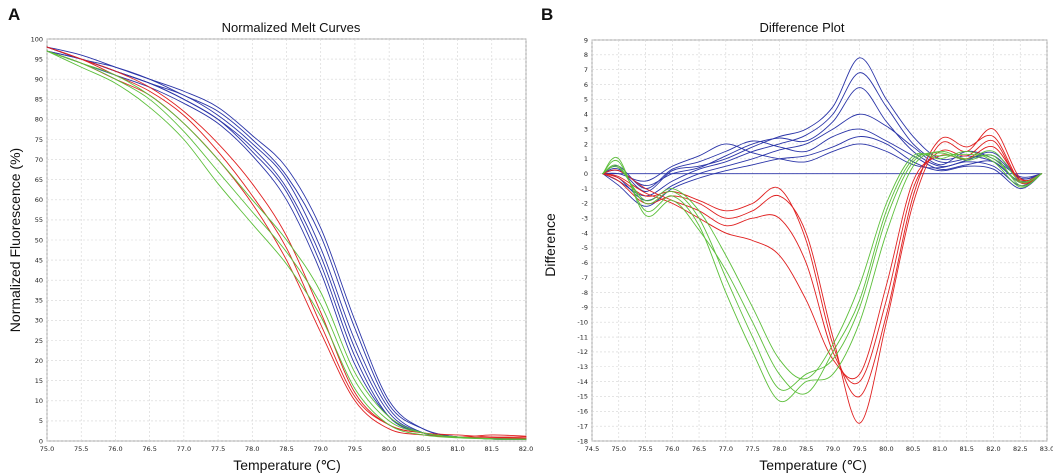 This screenshot has height=475, width=1053. What do you see at coordinates (39, 100) in the screenshot?
I see `y-tick-label: 85` at bounding box center [39, 100].